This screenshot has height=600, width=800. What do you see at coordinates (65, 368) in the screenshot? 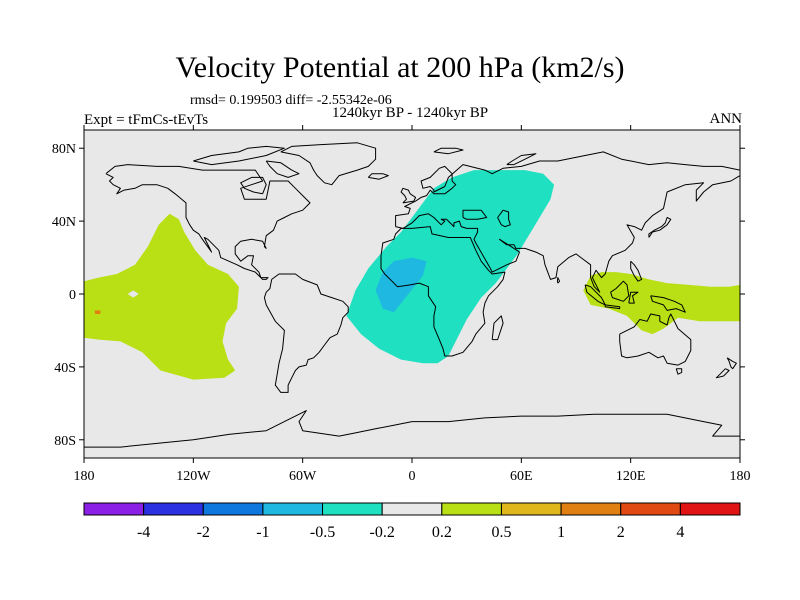
I see `y-tick-label: 40S` at bounding box center [65, 368].